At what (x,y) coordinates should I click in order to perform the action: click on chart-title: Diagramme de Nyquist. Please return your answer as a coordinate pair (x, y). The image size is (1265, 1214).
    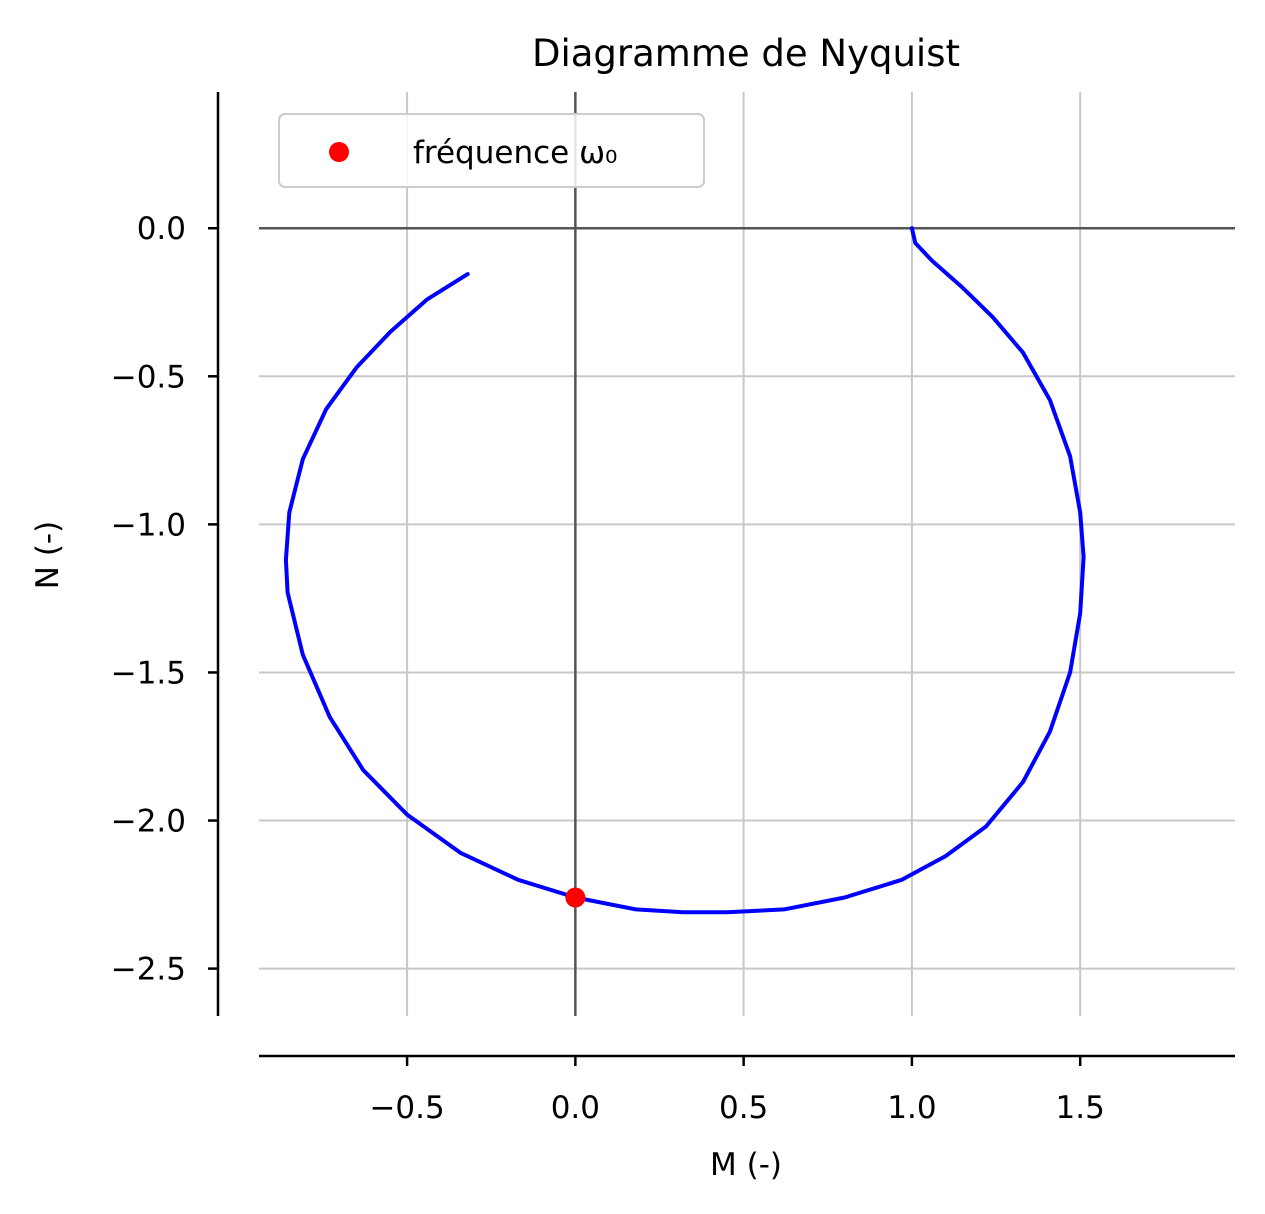
    Looking at the image, I should click on (746, 53).